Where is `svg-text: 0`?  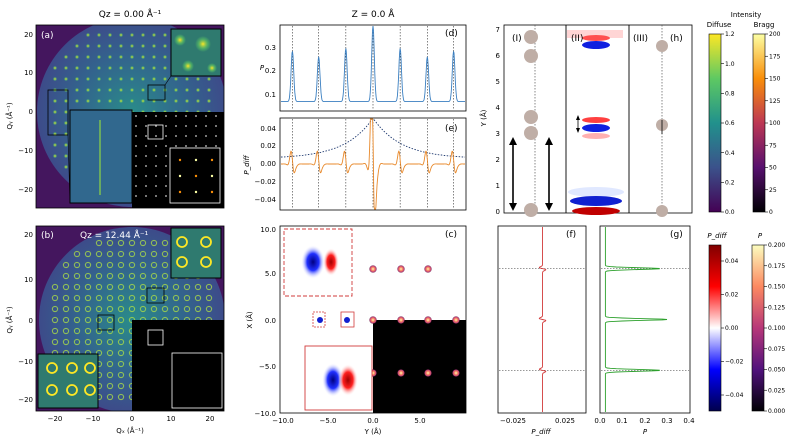 svg-text: 0 is located at coordinates (31, 112).